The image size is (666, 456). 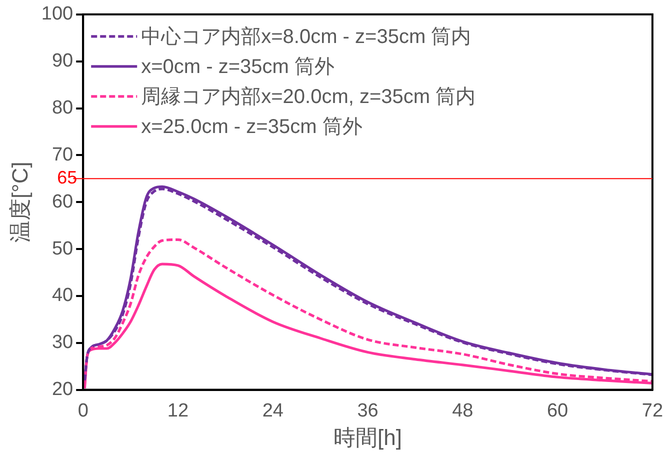 What do you see at coordinates (57, 14) in the screenshot?
I see `y-tick-label: 100` at bounding box center [57, 14].